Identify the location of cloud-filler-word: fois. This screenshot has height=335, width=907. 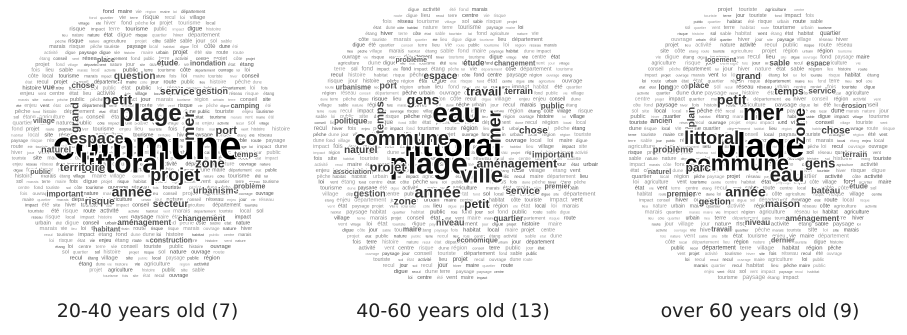
(773, 253).